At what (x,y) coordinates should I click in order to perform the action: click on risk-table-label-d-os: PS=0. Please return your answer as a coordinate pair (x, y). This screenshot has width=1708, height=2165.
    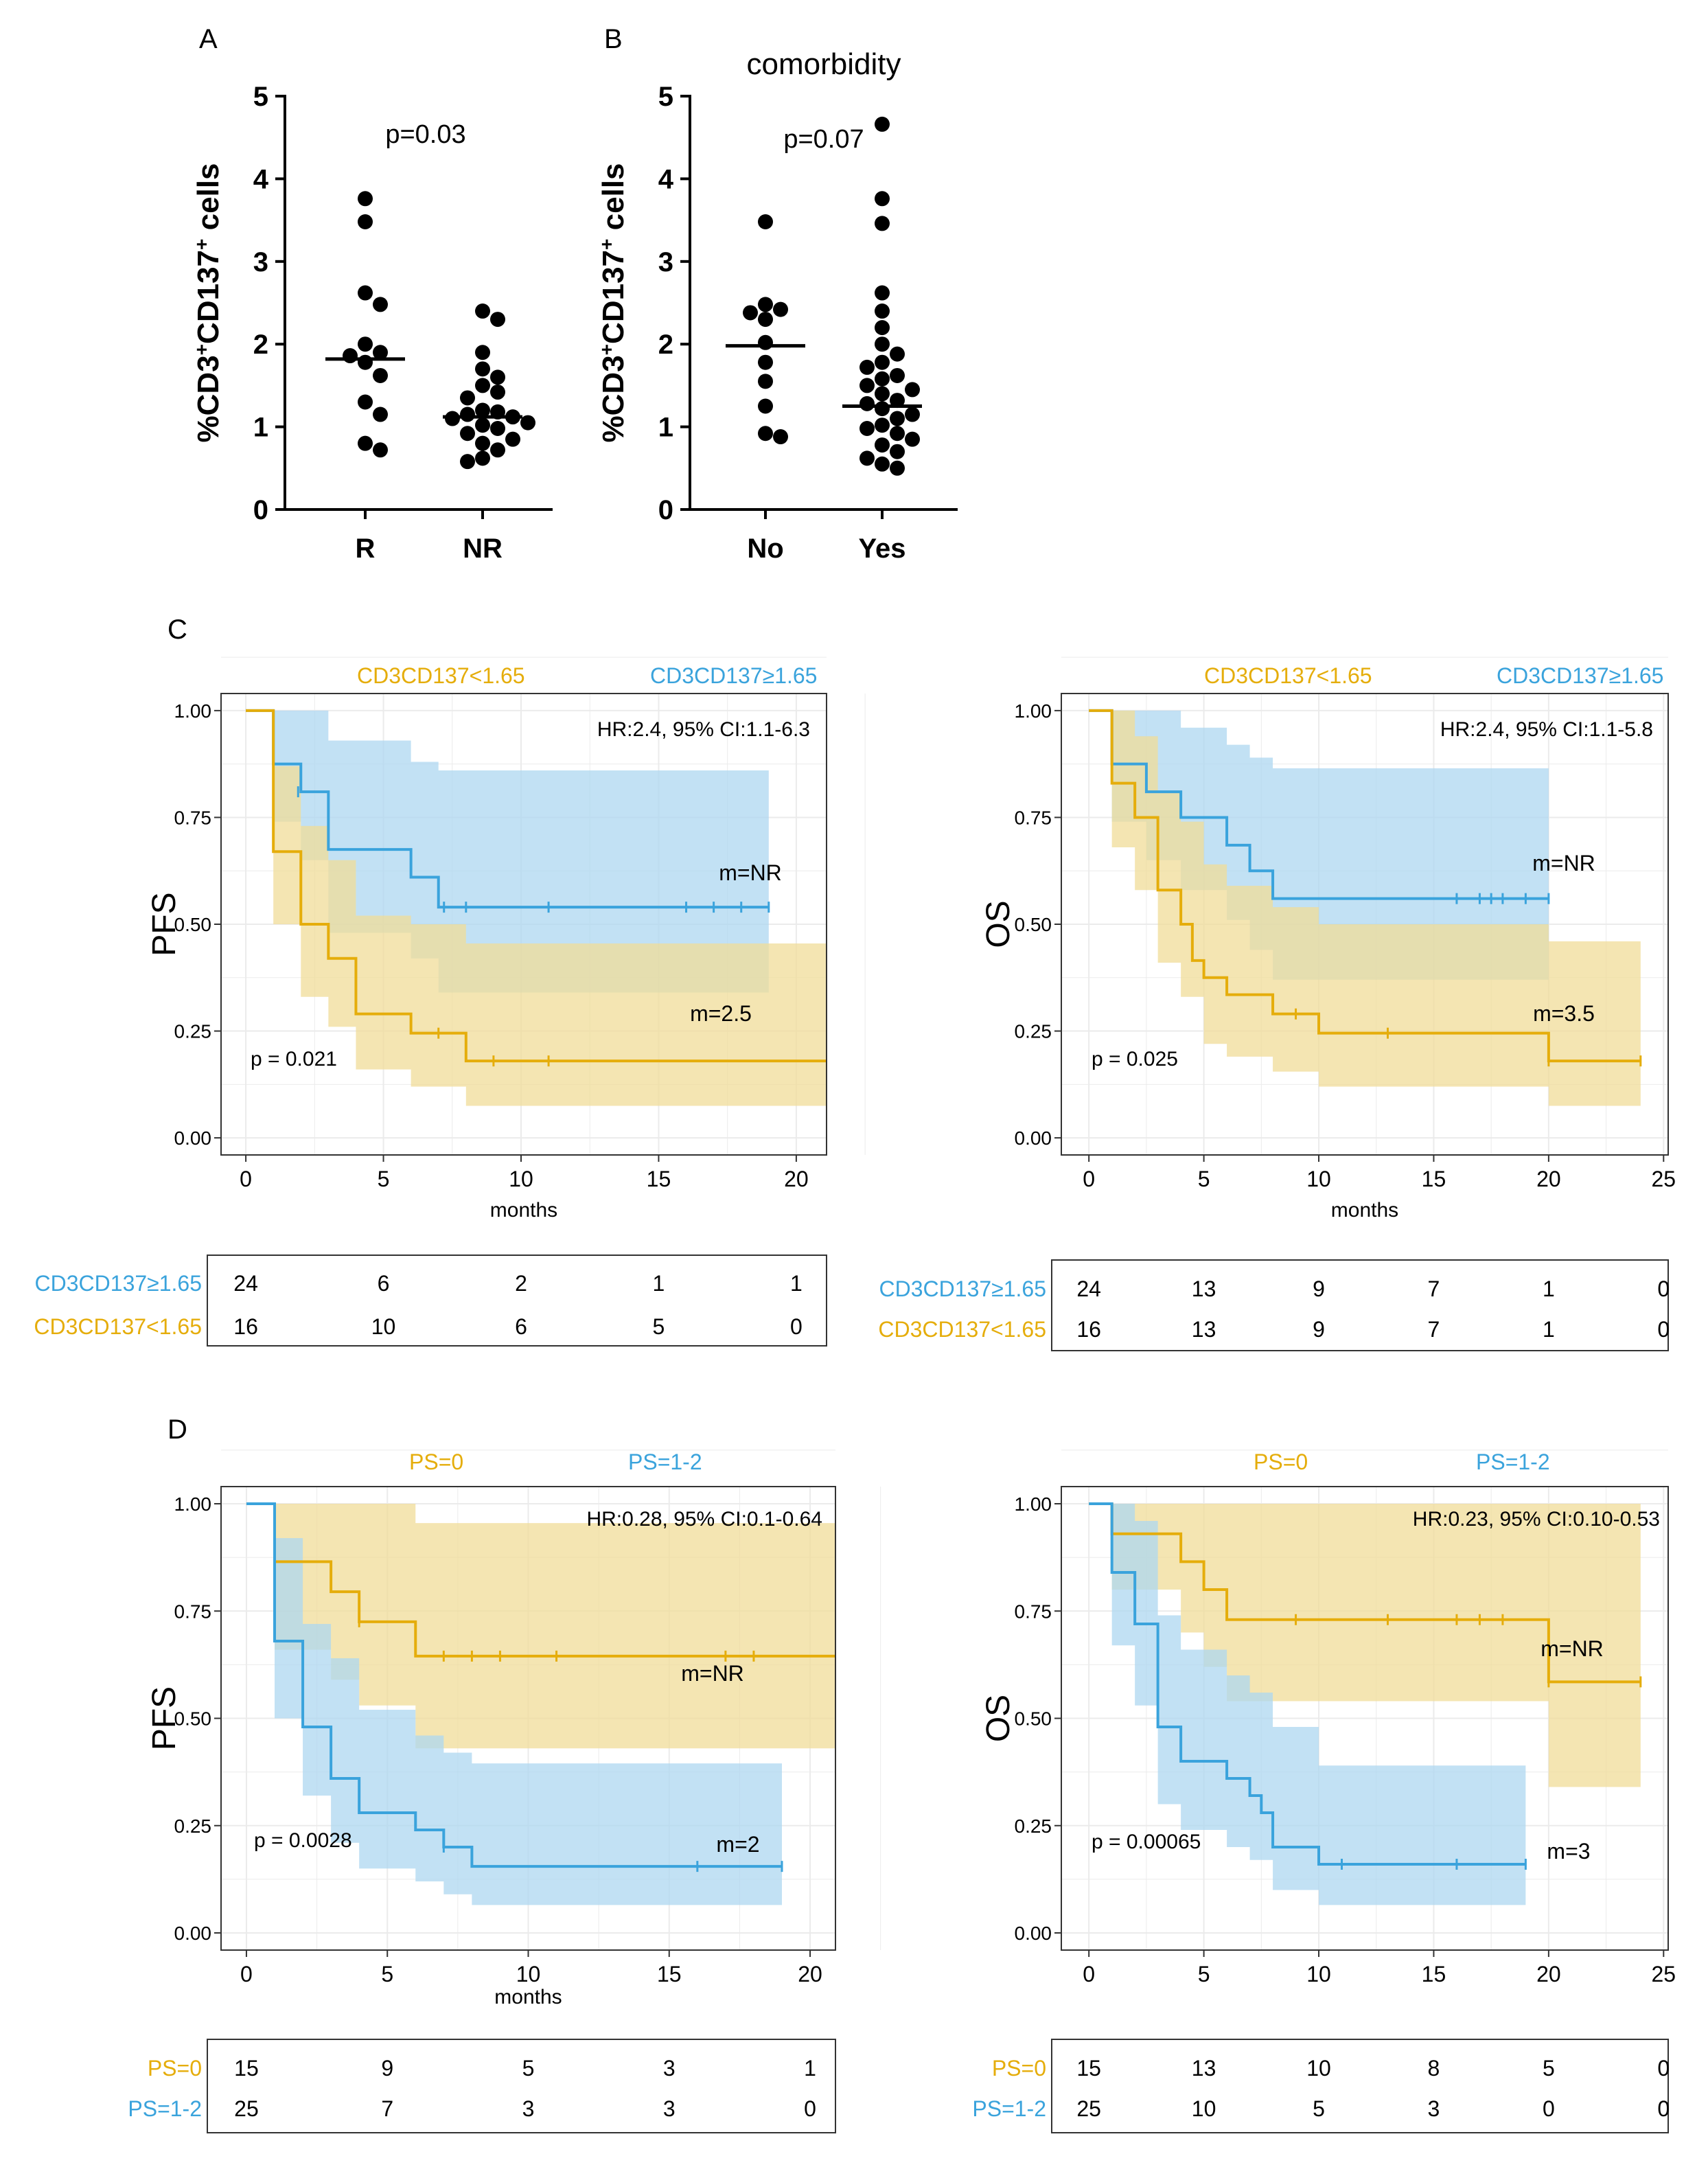
    Looking at the image, I should click on (1019, 2068).